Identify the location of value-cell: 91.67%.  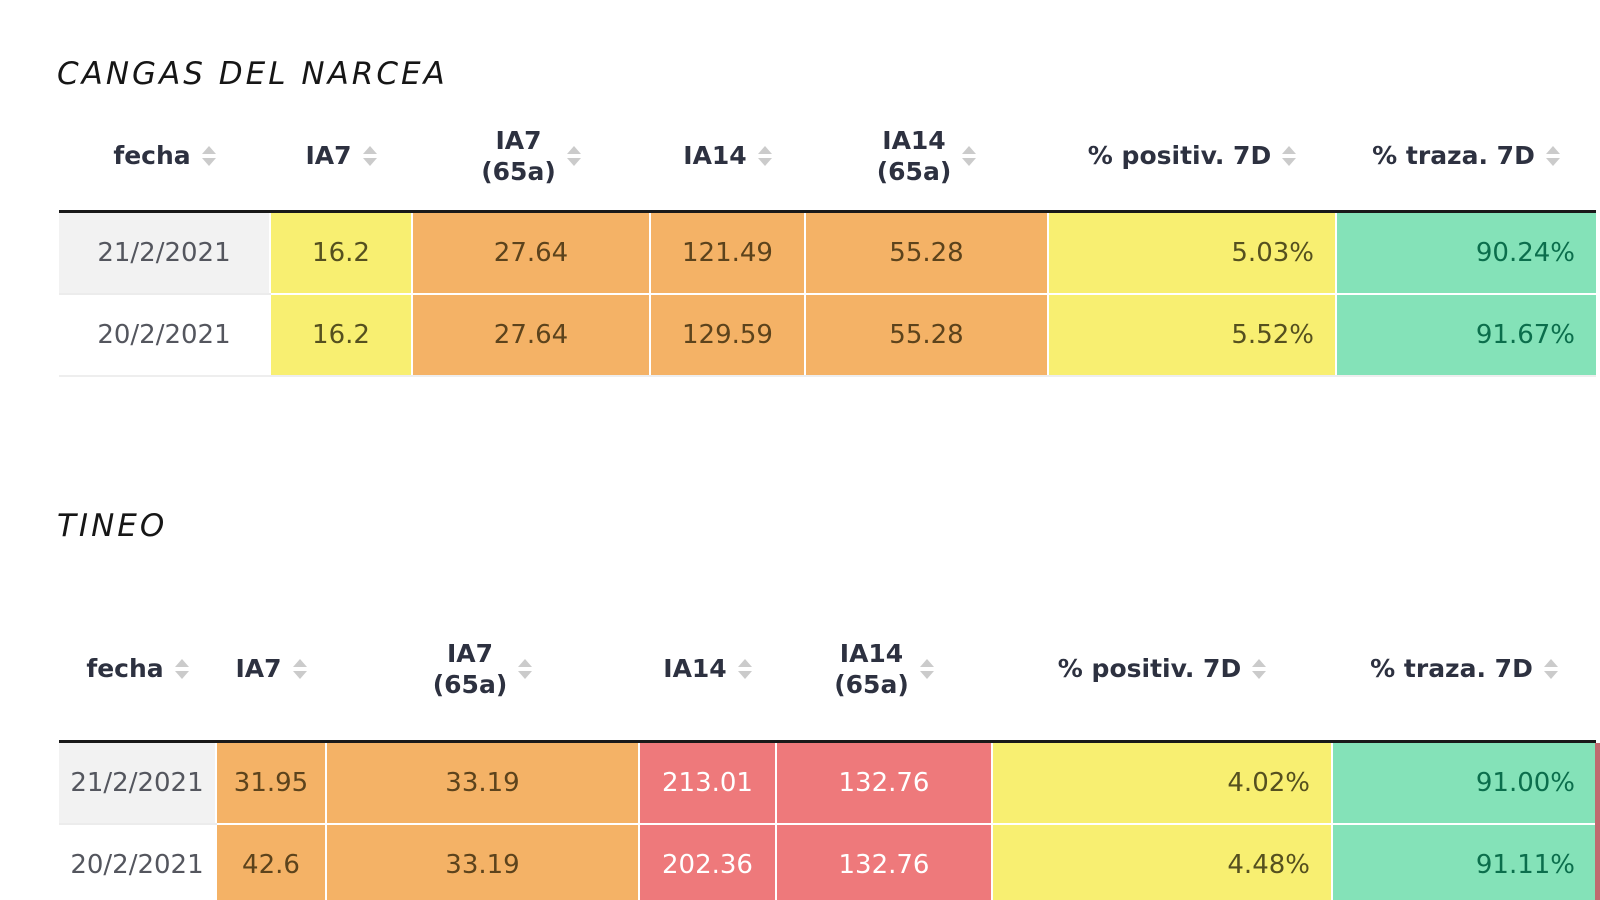
(1466, 335).